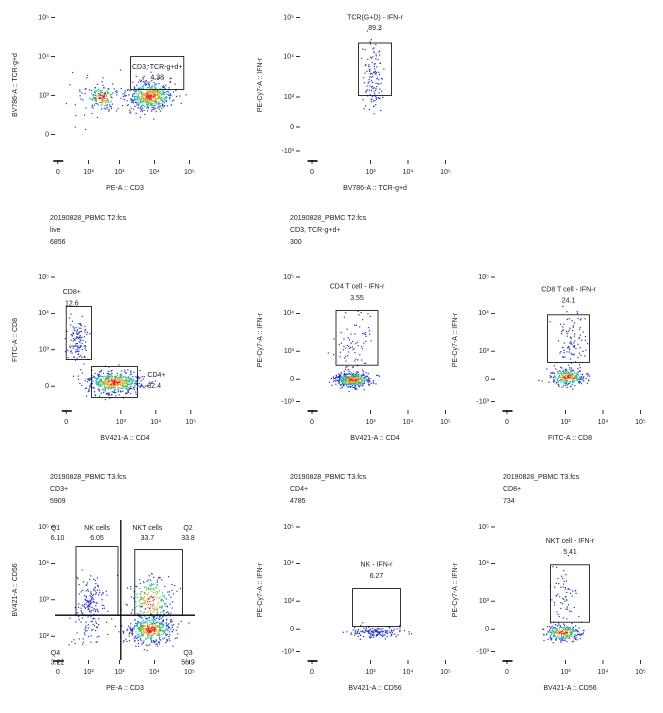  I want to click on gate, so click(376, 607).